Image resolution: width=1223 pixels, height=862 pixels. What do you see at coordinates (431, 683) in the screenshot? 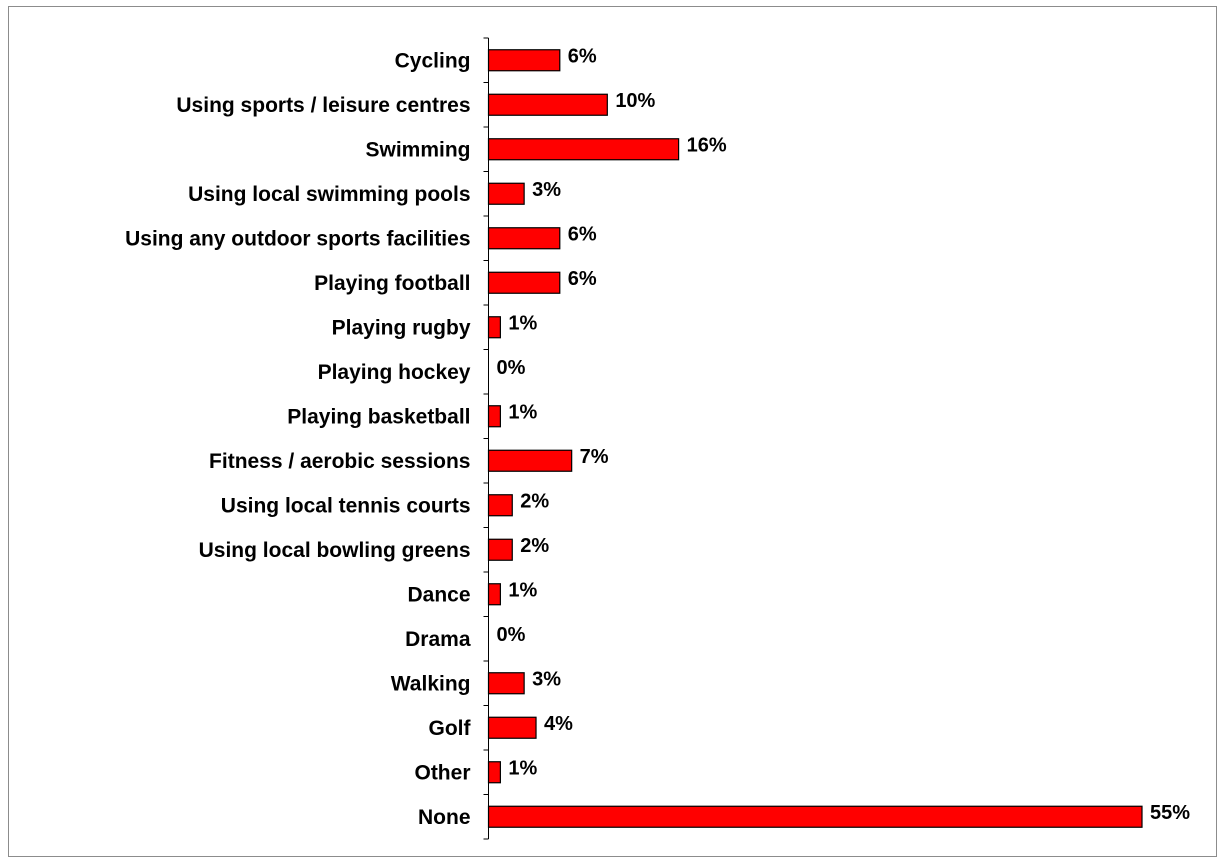
I see `category-label: Walking` at bounding box center [431, 683].